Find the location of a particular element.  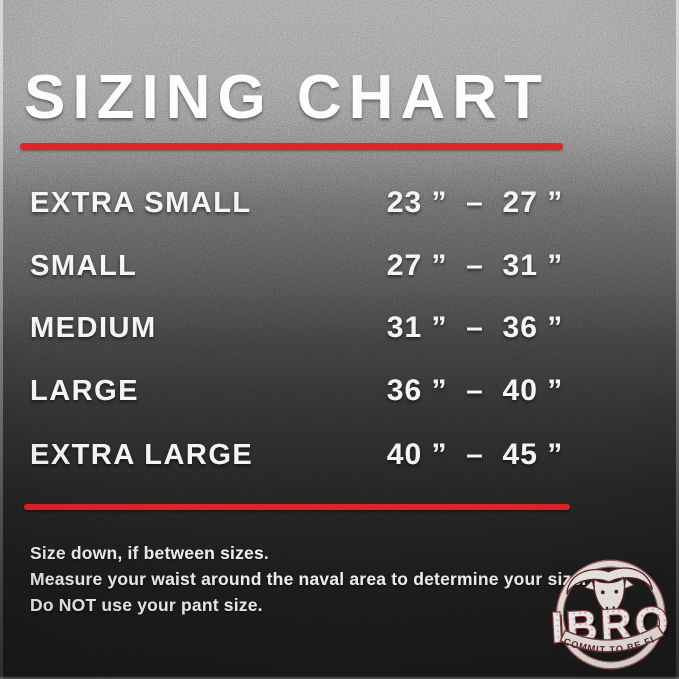

divider-bottom is located at coordinates (297, 507).